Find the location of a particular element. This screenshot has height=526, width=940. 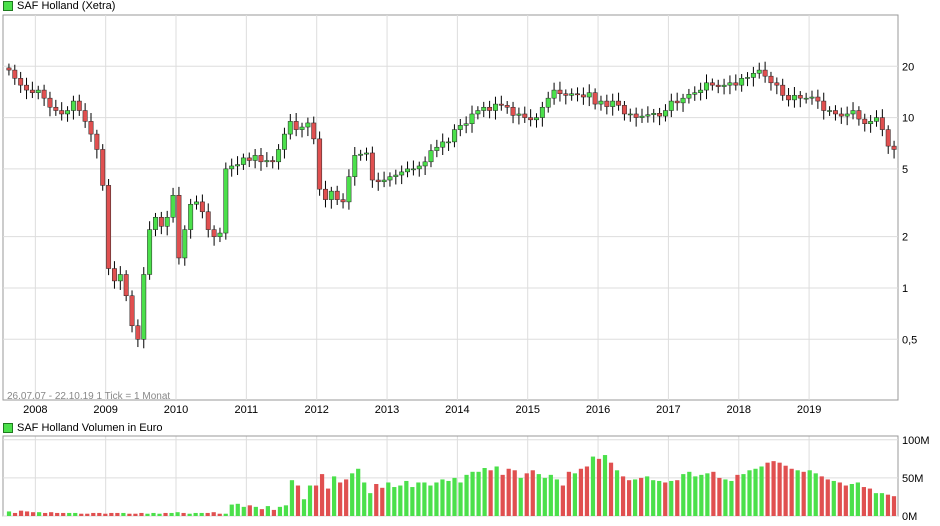

volume-bar-swatch-icon is located at coordinates (8, 428).